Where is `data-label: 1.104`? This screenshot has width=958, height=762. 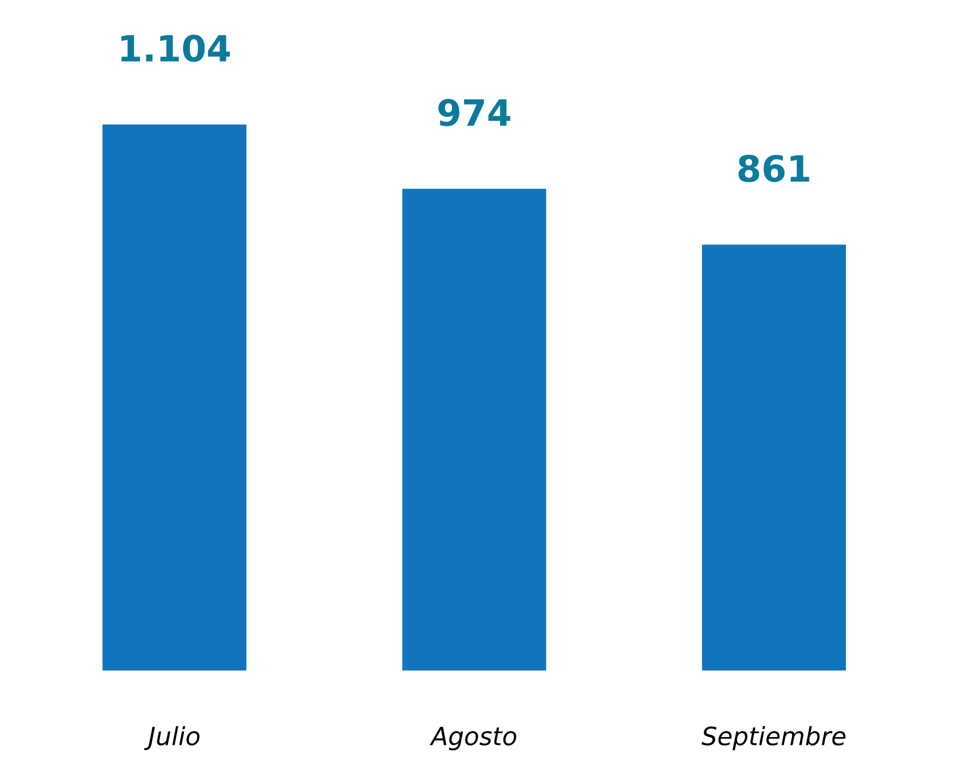
data-label: 1.104 is located at coordinates (175, 48).